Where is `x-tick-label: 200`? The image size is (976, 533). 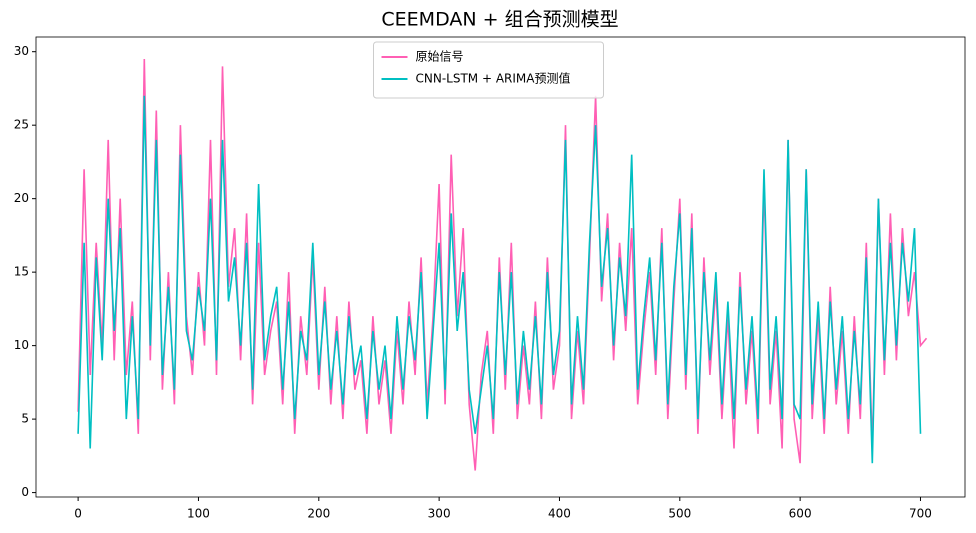
x-tick-label: 200 is located at coordinates (318, 514).